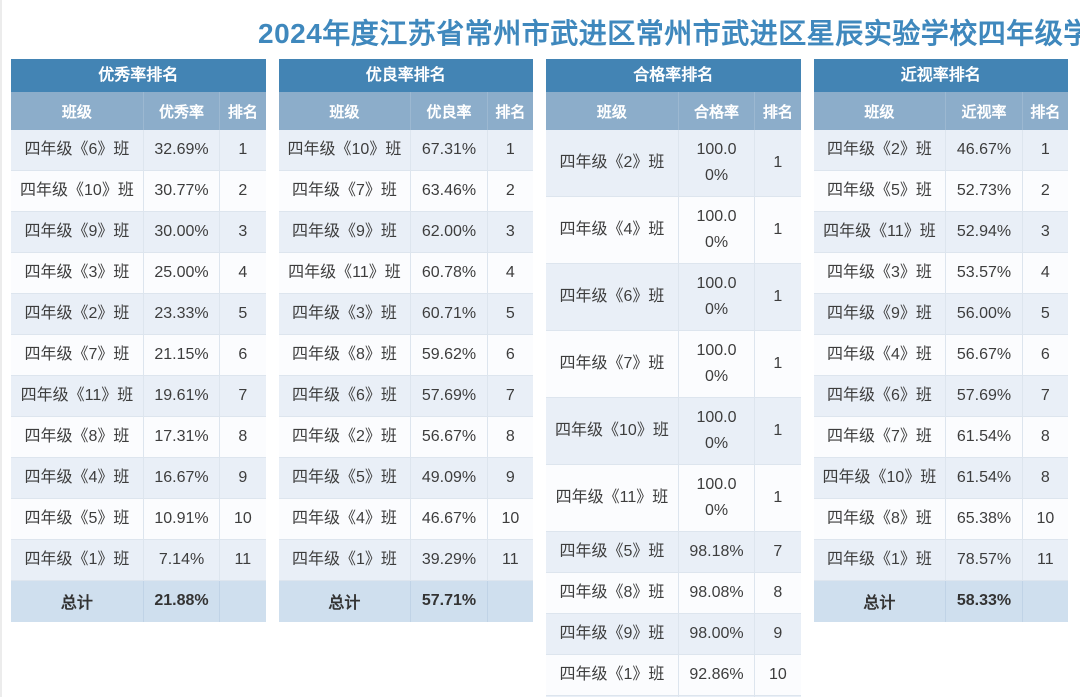 The image size is (1080, 697). What do you see at coordinates (669, 33) in the screenshot?
I see `page-title: 2024年度江苏省常州市武进区常州市武进区星辰实验学校四年级学生` at bounding box center [669, 33].